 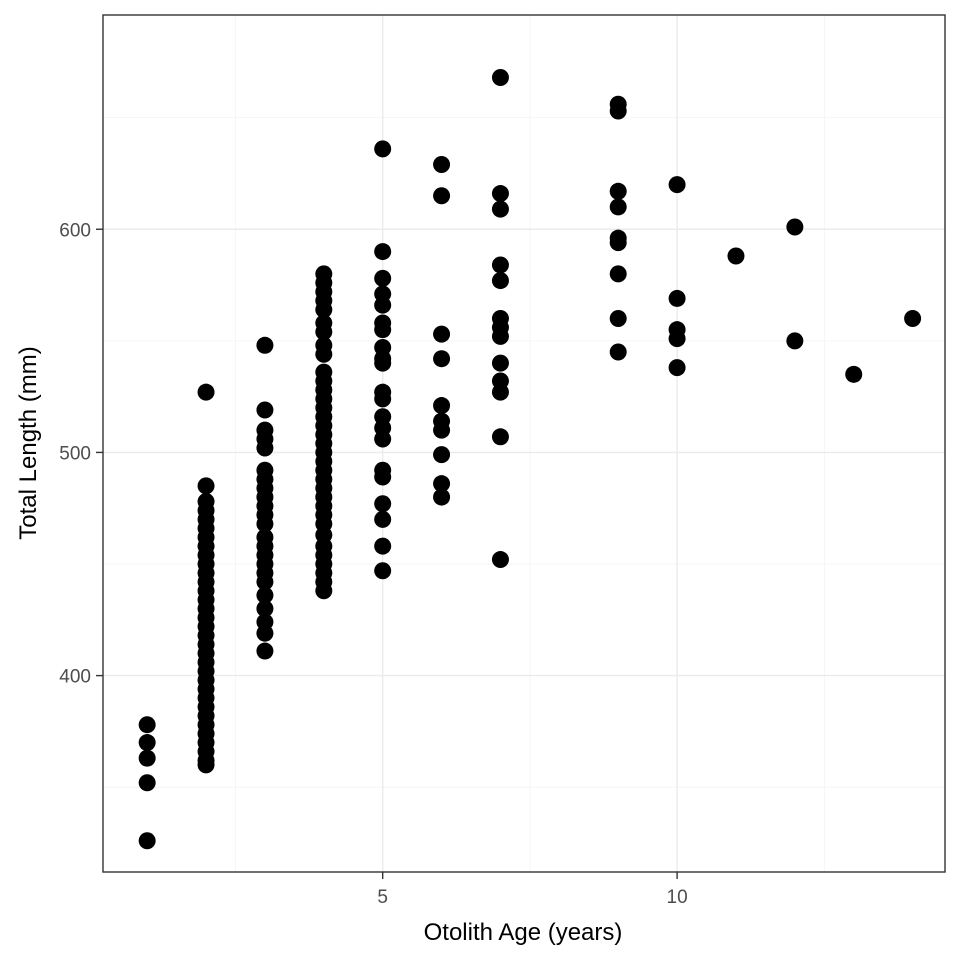 What do you see at coordinates (382, 897) in the screenshot?
I see `x-tick-label: 5` at bounding box center [382, 897].